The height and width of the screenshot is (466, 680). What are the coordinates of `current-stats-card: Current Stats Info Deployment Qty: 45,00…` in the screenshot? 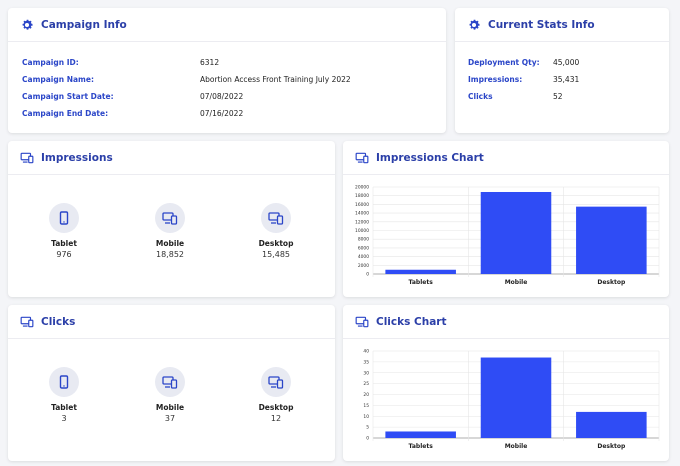 It's located at (562, 70).